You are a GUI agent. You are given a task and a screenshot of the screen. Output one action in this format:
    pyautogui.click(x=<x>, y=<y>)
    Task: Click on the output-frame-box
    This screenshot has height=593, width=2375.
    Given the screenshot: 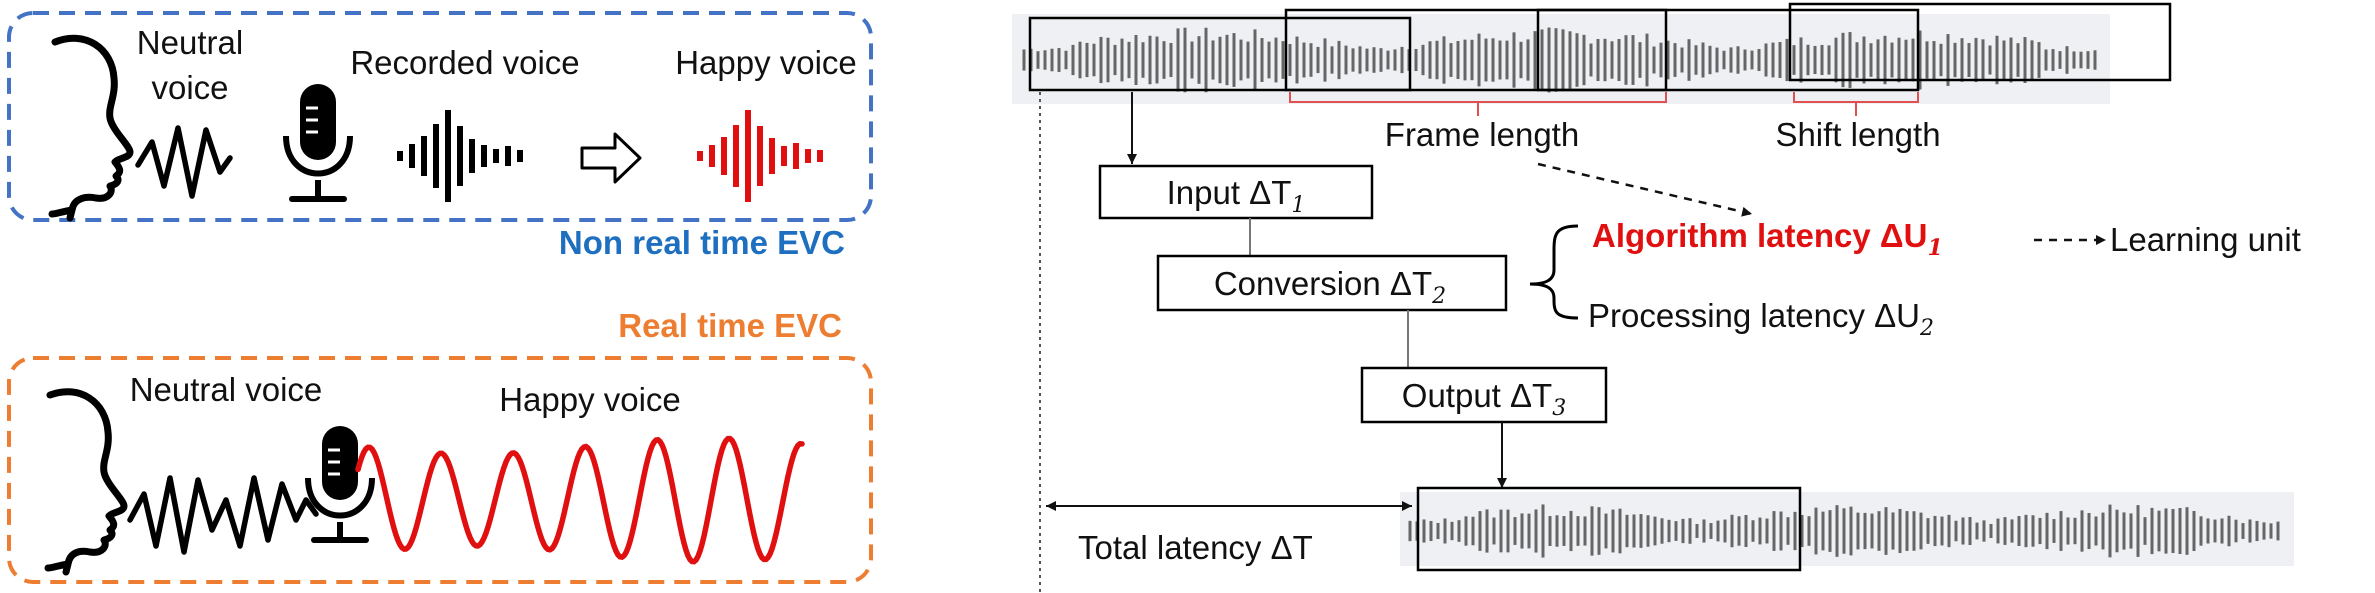 What is the action you would take?
    pyautogui.click(x=1609, y=529)
    